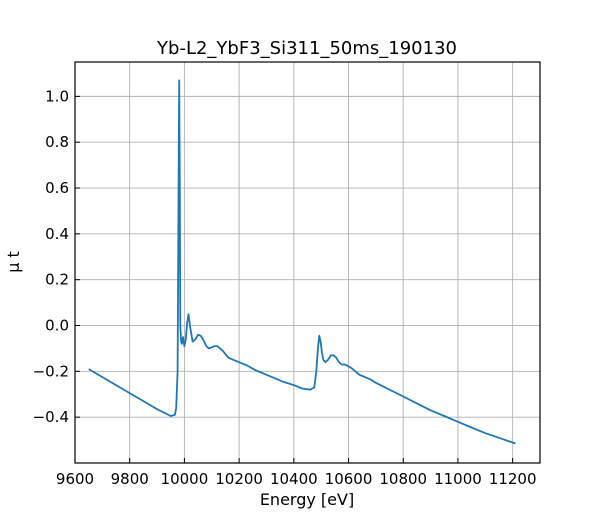  What do you see at coordinates (294, 479) in the screenshot?
I see `x-tick-label: 10400` at bounding box center [294, 479].